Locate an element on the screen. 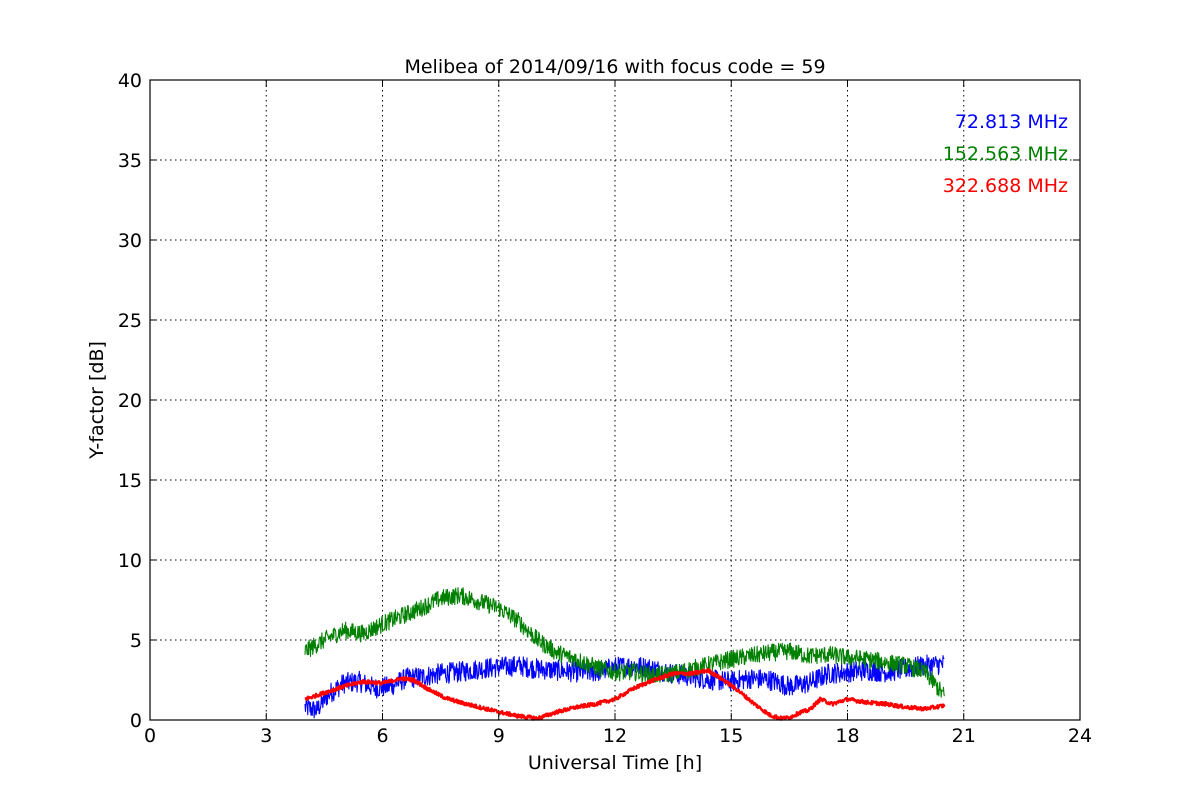 The height and width of the screenshot is (800, 1200). x-tick-label: 18 is located at coordinates (847, 736).